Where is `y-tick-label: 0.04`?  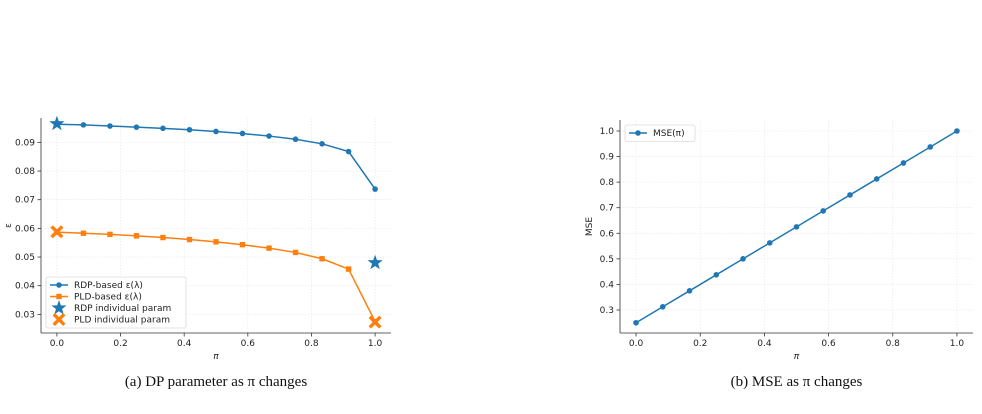
y-tick-label: 0.04 is located at coordinates (25, 287).